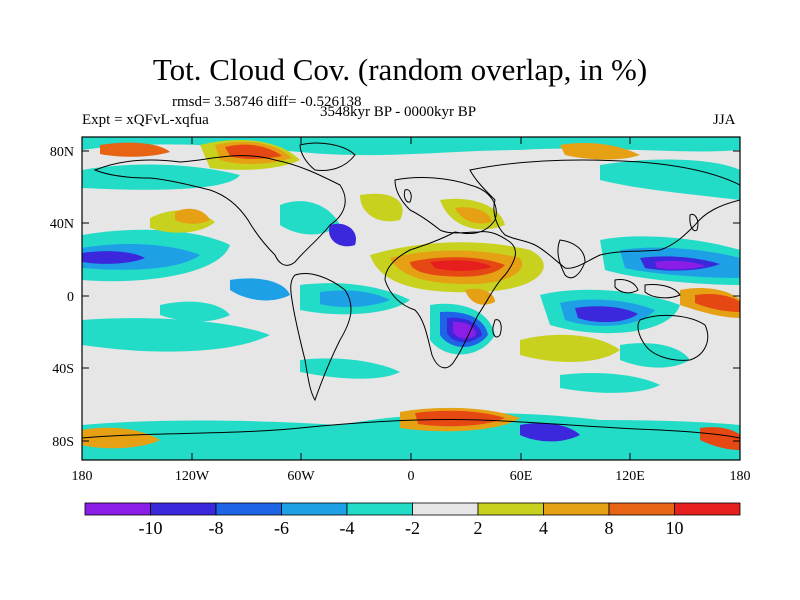 The width and height of the screenshot is (800, 600). Describe the element at coordinates (724, 120) in the screenshot. I see `season-label: JJA` at that location.